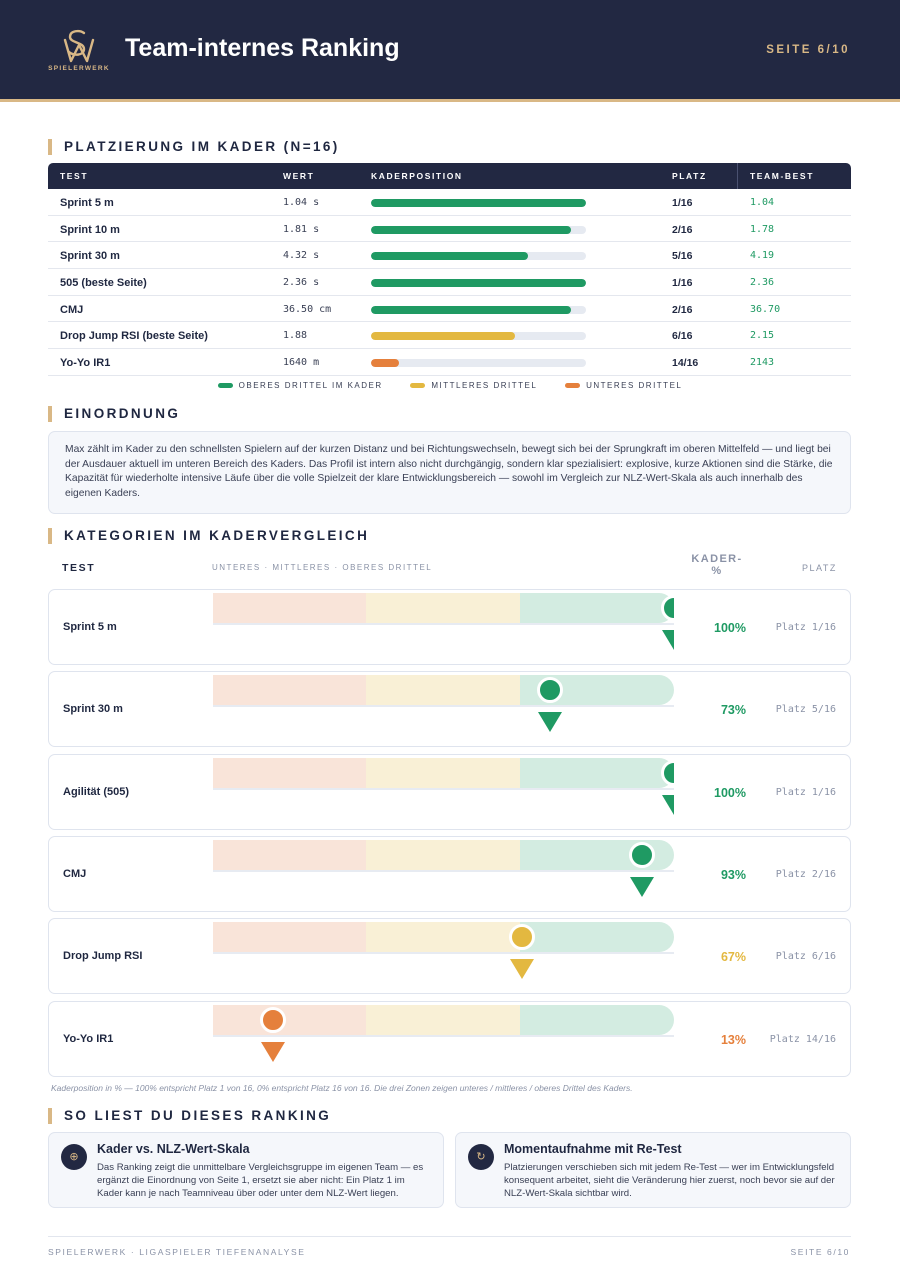 The width and height of the screenshot is (900, 1272). What do you see at coordinates (310, 385) in the screenshot?
I see `legend-label: OBERES DRITTEL IM KADER` at bounding box center [310, 385].